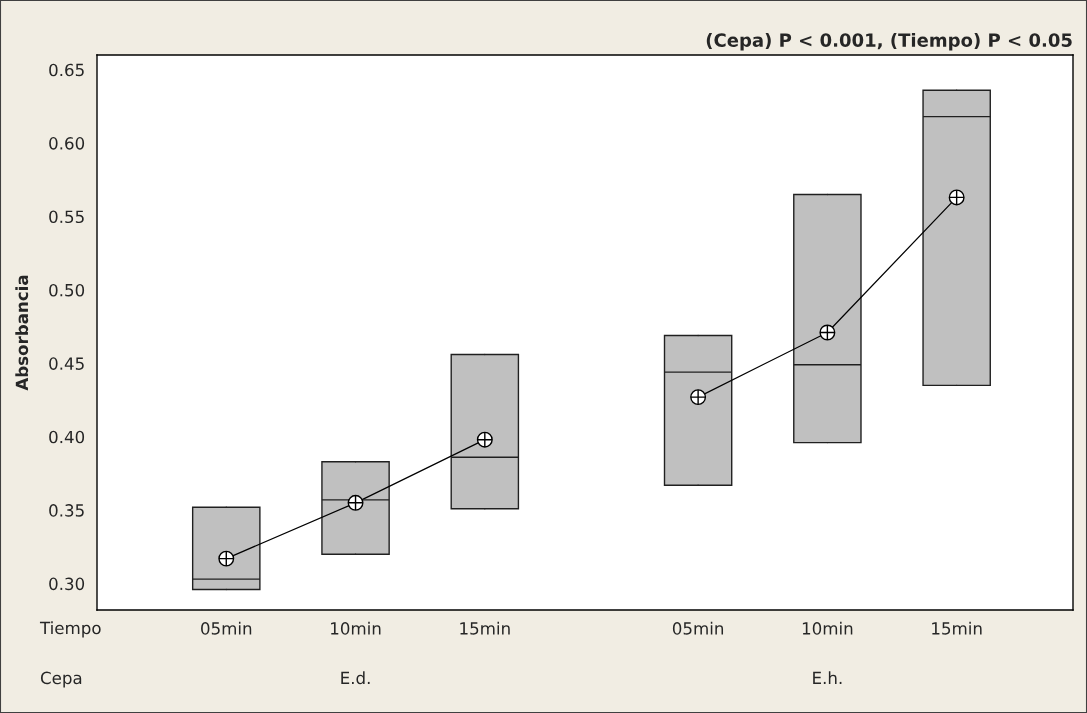 This screenshot has height=713, width=1087. I want to click on y-tick-label: 0.65, so click(66, 70).